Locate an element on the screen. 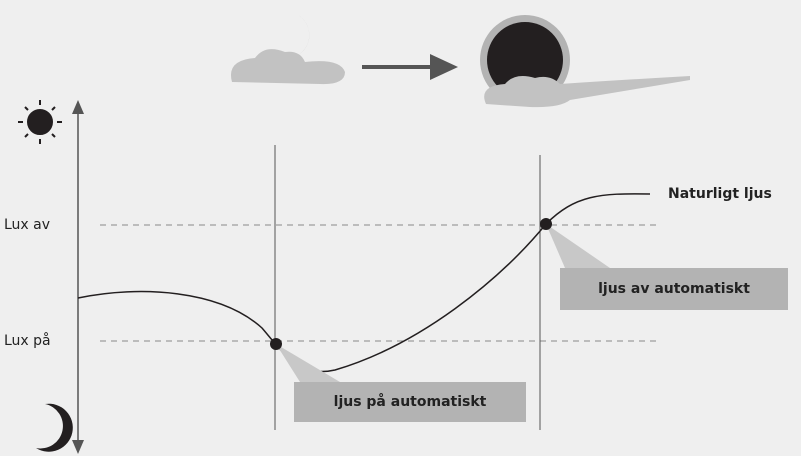 The height and width of the screenshot is (456, 801). sun-icon is located at coordinates (40, 122).